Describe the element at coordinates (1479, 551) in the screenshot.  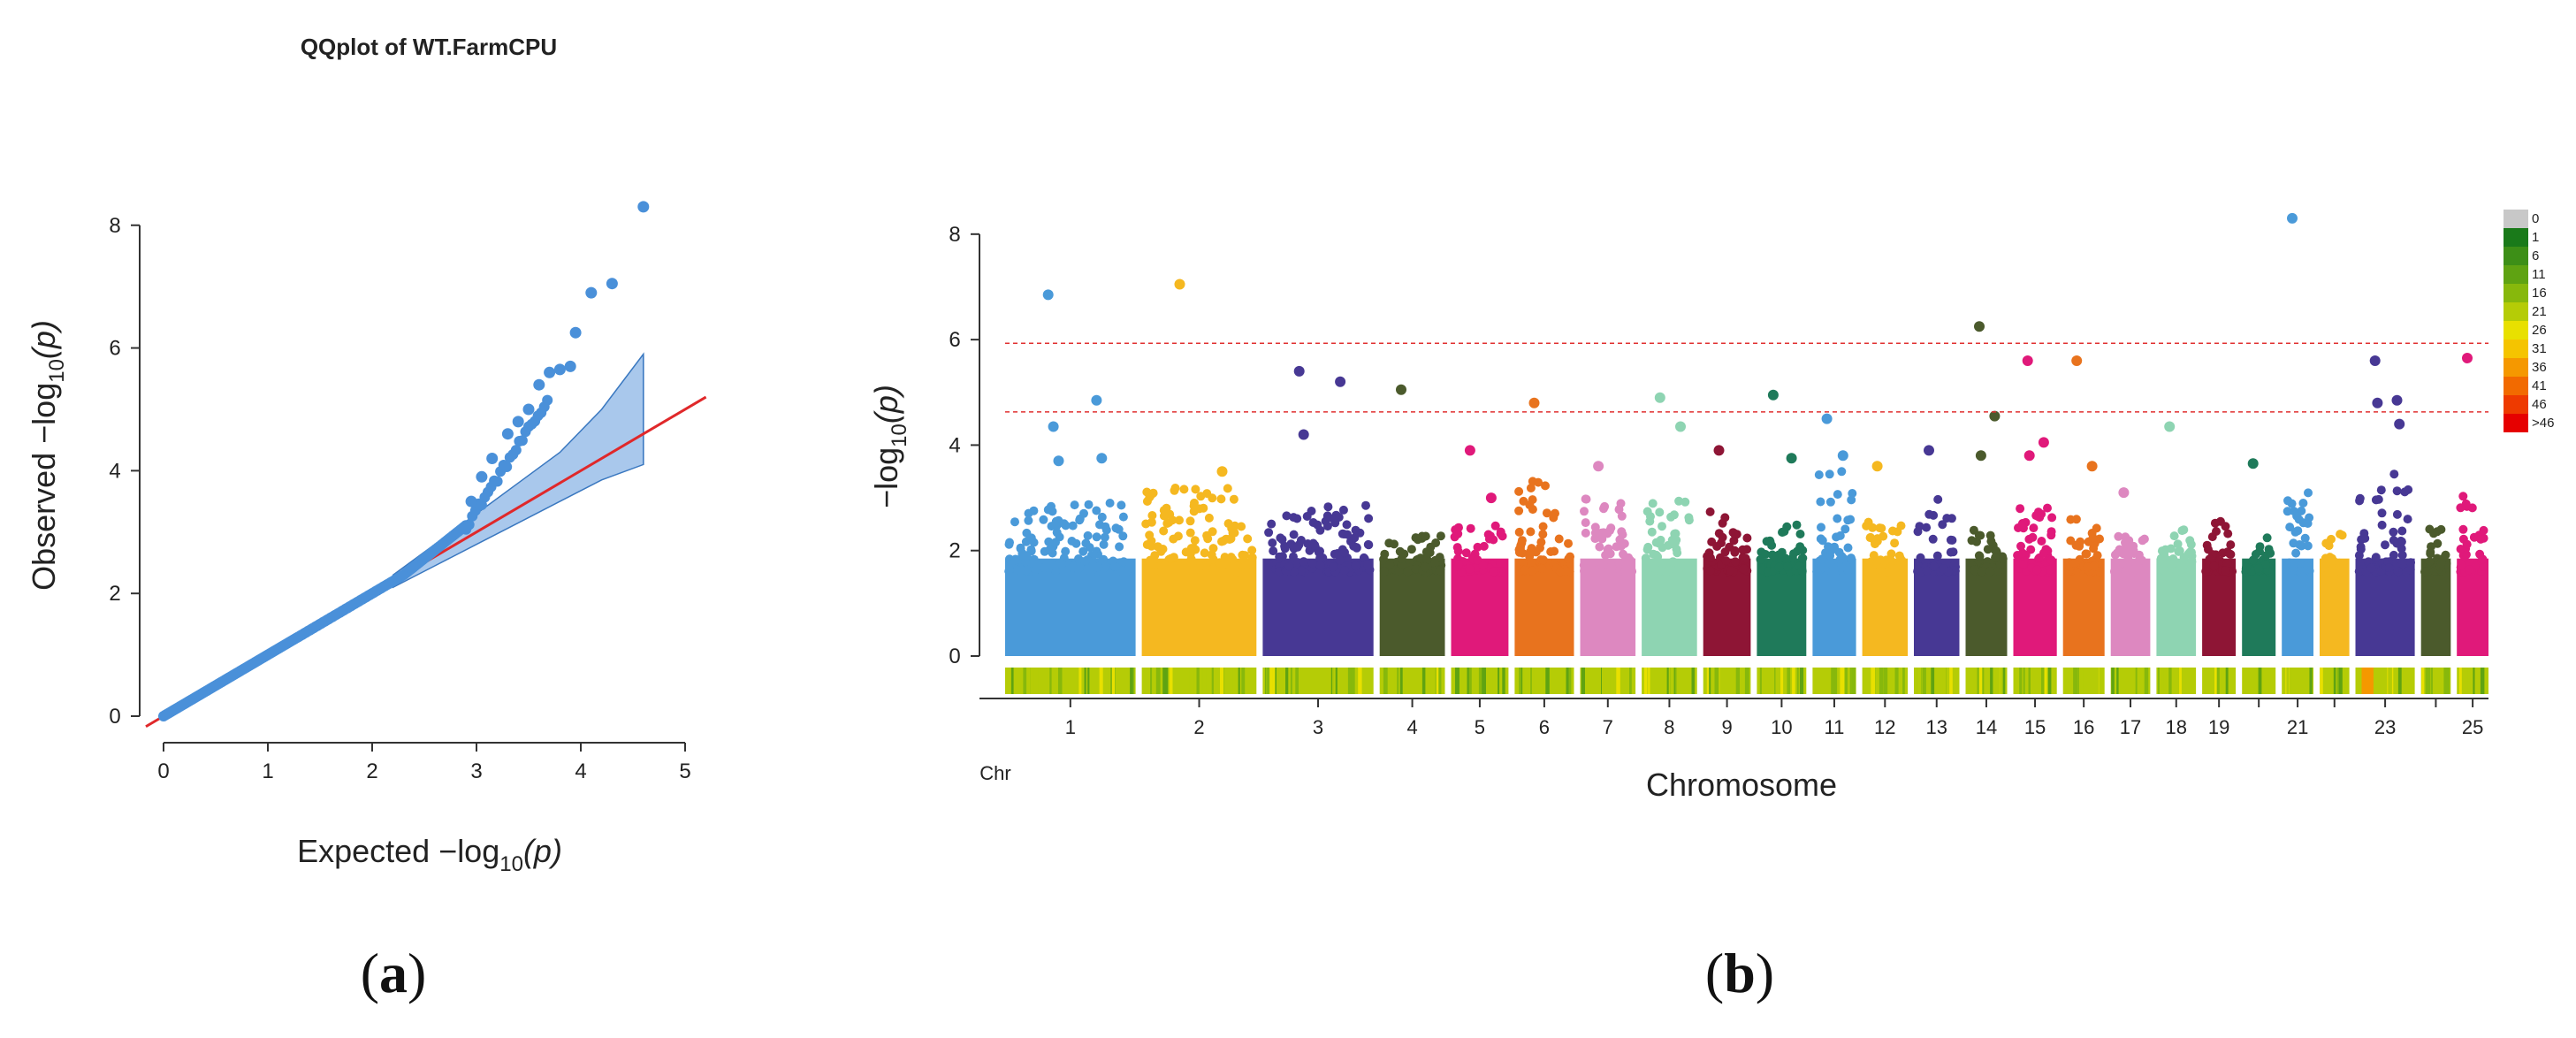
I see `chromosome-5-points` at that location.